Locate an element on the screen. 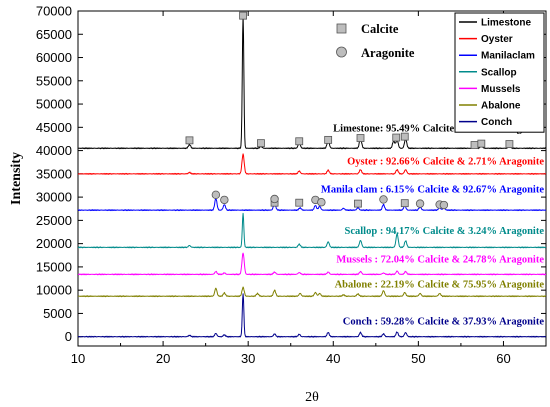 The width and height of the screenshot is (550, 407). y-tick-label: 15000 is located at coordinates (54, 266).